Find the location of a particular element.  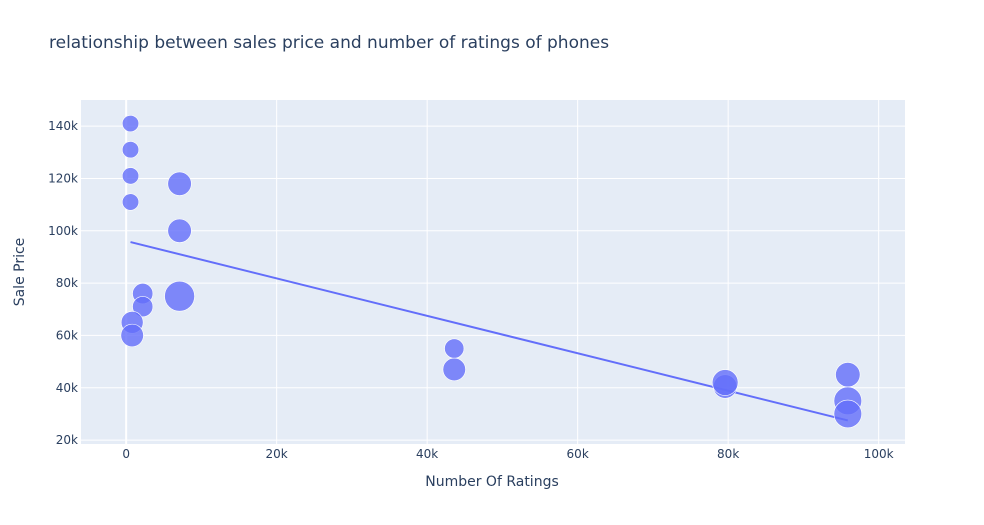

x-tick-label: 100k is located at coordinates (879, 454).